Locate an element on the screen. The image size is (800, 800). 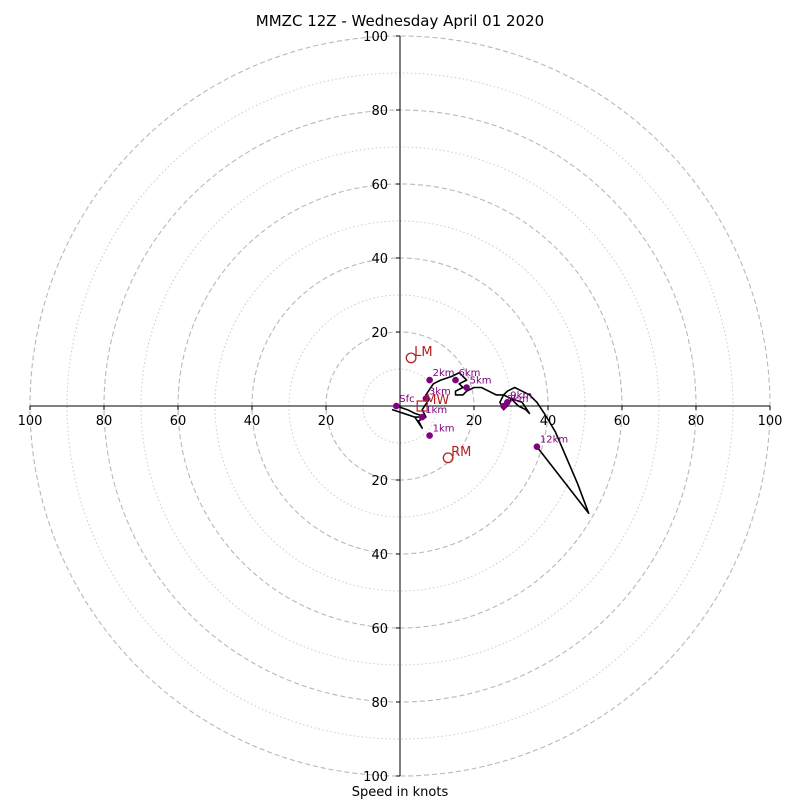
storm-motion-label: RM is located at coordinates (461, 452).